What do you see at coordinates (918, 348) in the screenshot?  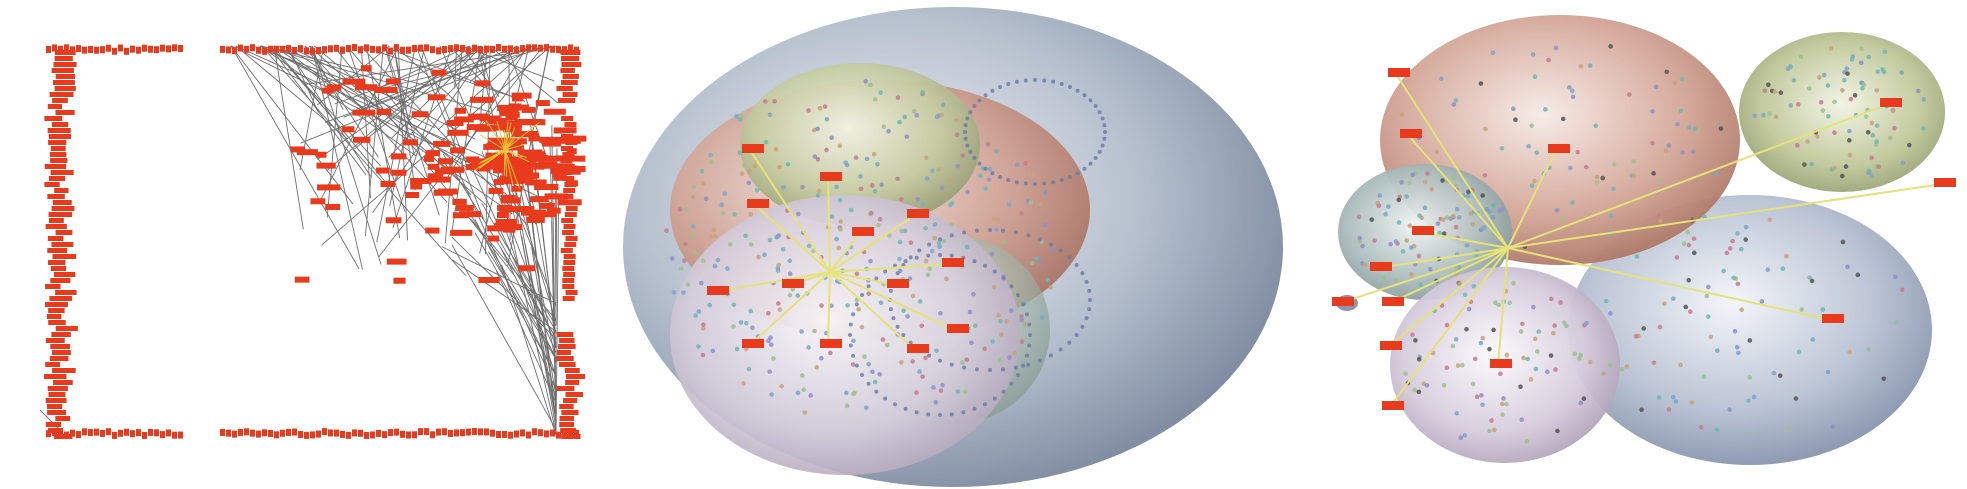 I see `hub-node` at bounding box center [918, 348].